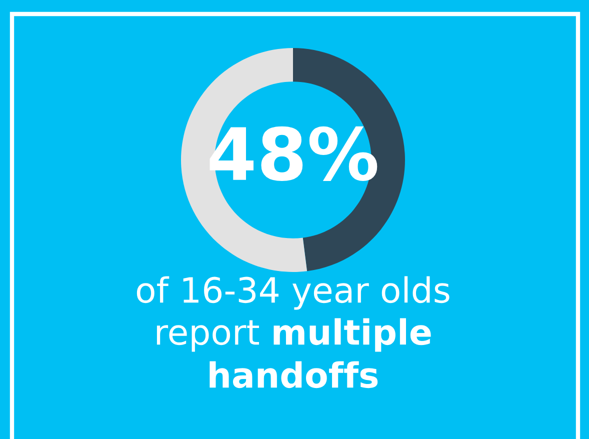 The image size is (589, 439). What do you see at coordinates (293, 293) in the screenshot?
I see `text: of 16-34 year olds` at bounding box center [293, 293].